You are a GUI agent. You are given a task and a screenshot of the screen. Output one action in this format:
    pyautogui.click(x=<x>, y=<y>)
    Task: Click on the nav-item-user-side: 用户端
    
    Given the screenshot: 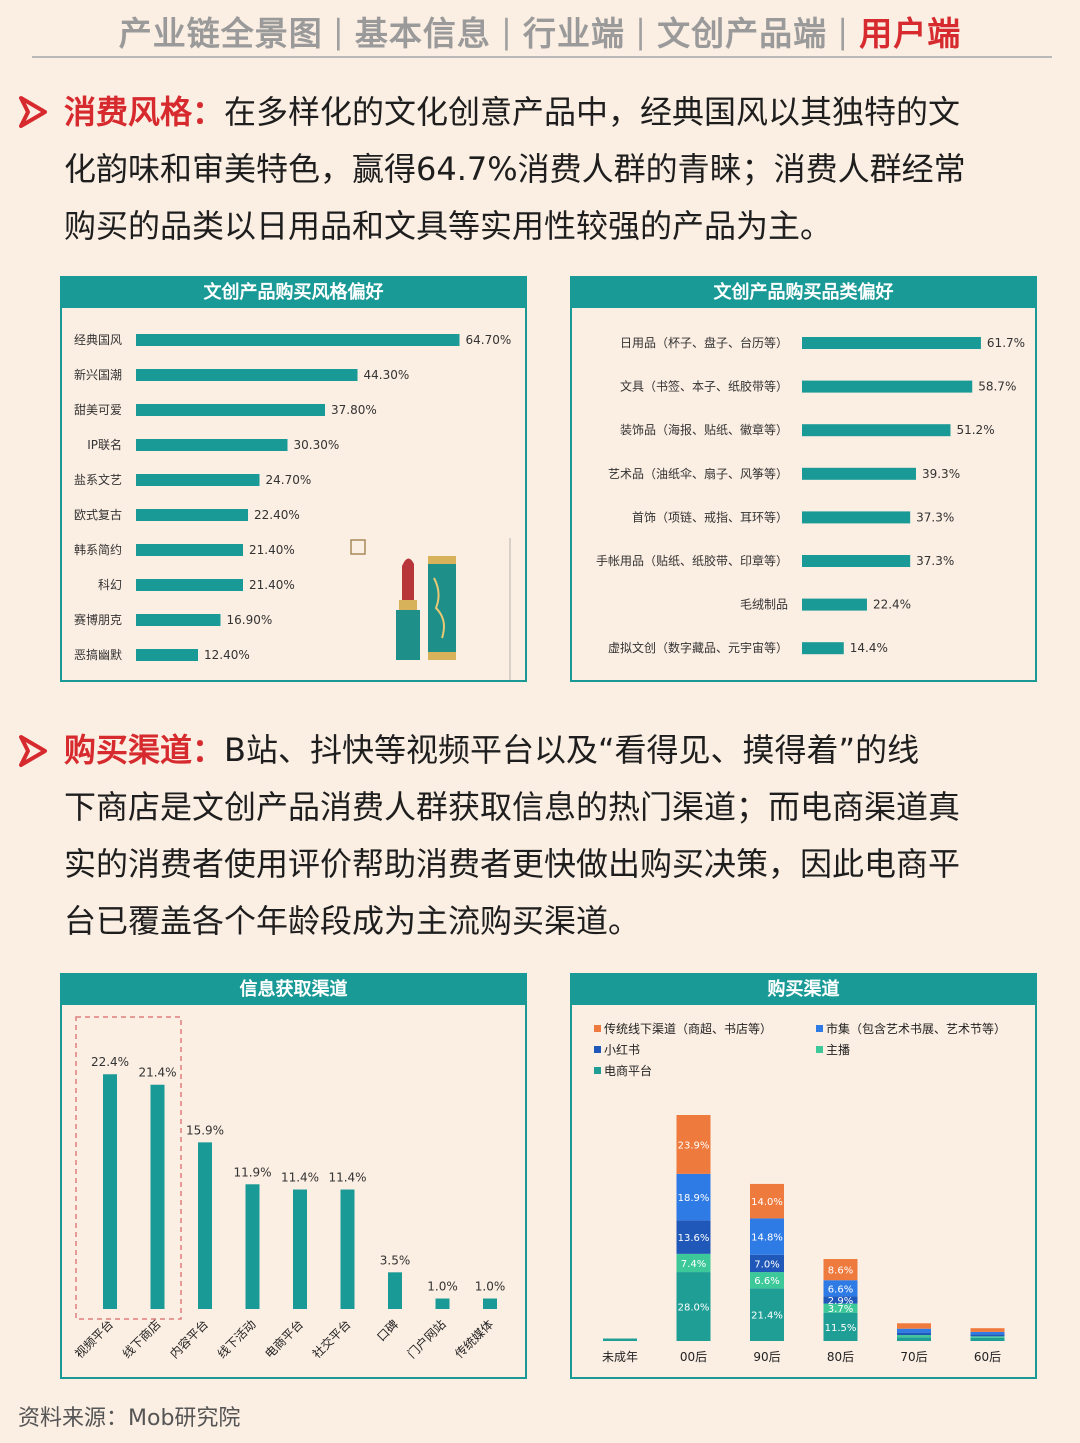 What is the action you would take?
    pyautogui.click(x=910, y=33)
    